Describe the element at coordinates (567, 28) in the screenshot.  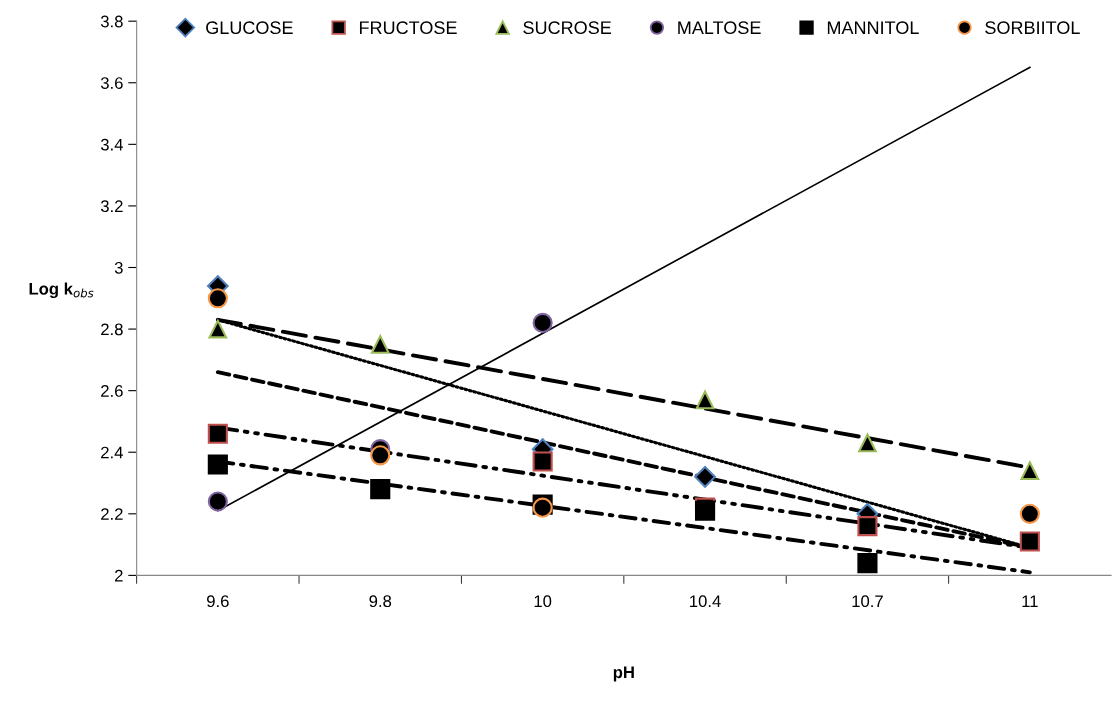
I see `legend-label: SUCROSE` at that location.